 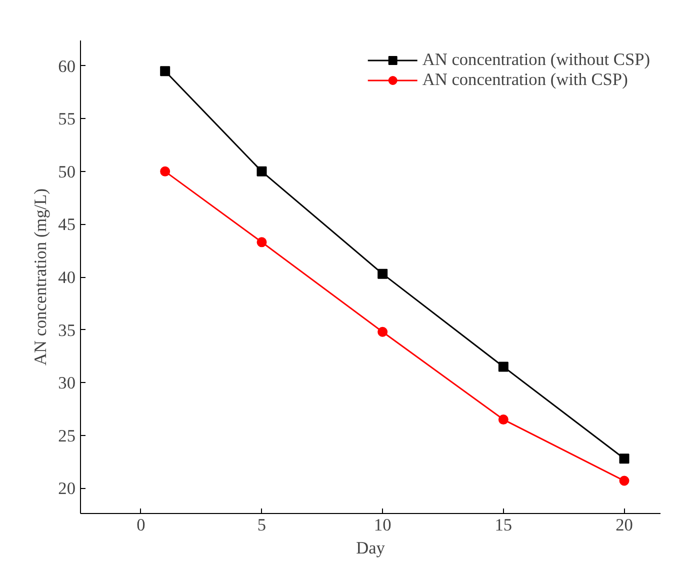 What do you see at coordinates (67, 172) in the screenshot?
I see `y-tick-label: 50` at bounding box center [67, 172].